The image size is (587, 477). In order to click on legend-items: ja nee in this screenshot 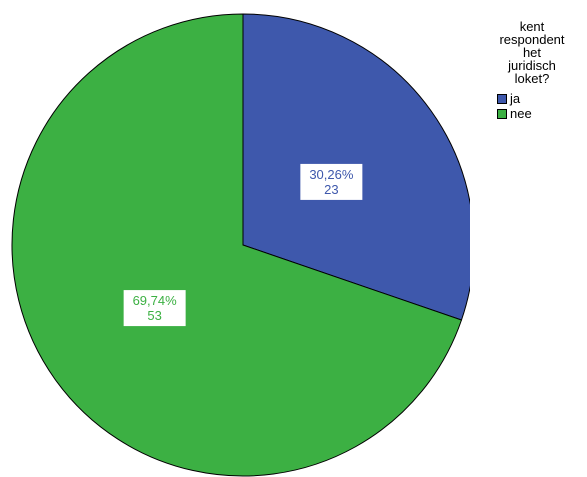, I will do `click(539, 106)`.